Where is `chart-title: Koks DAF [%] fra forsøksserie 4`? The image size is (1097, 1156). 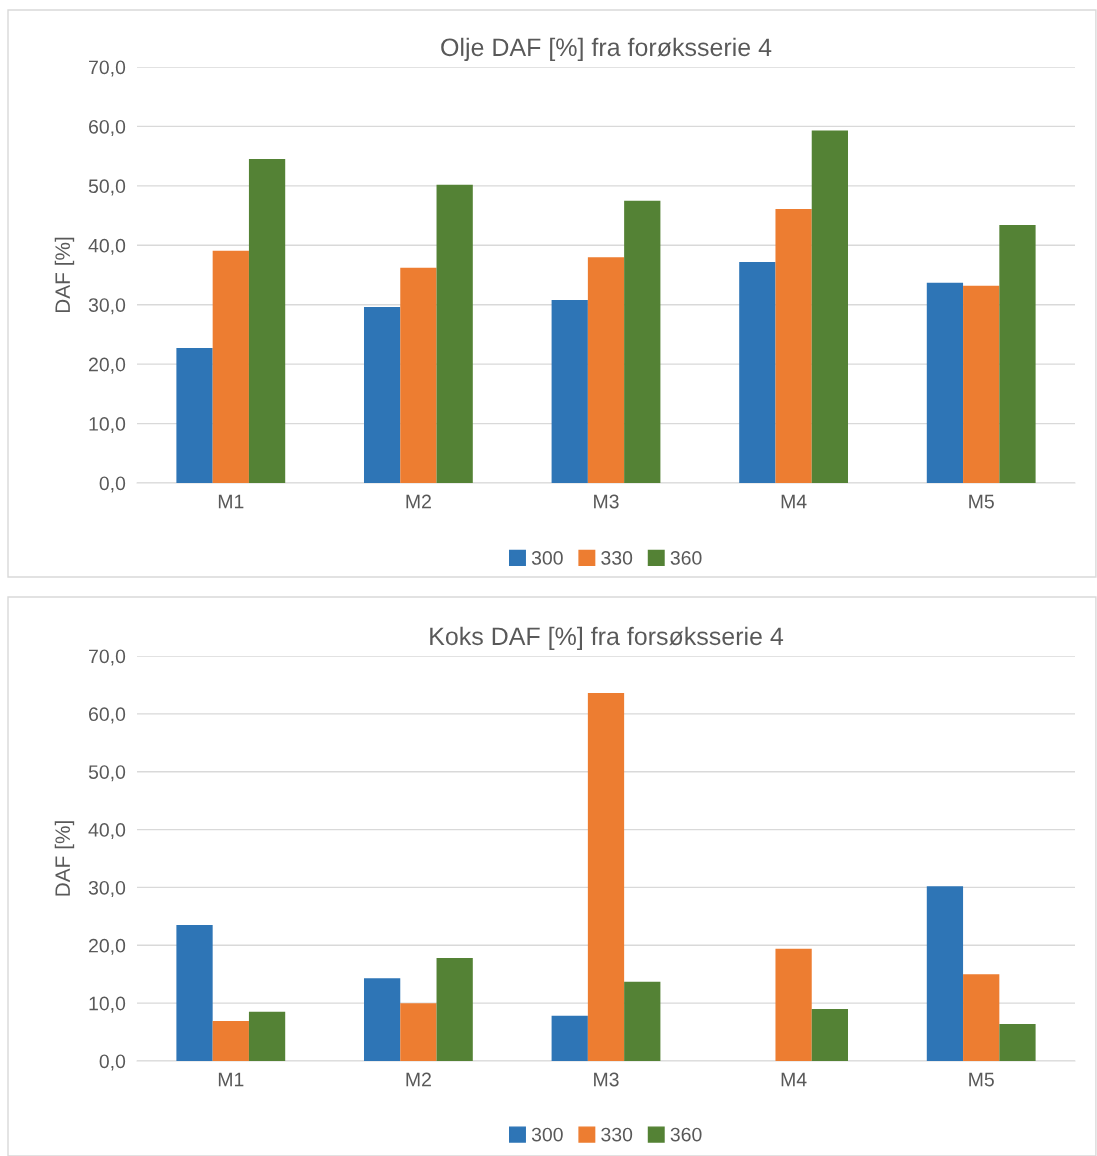
chart-title: Koks DAF [%] fra forsøksserie 4 is located at coordinates (607, 638).